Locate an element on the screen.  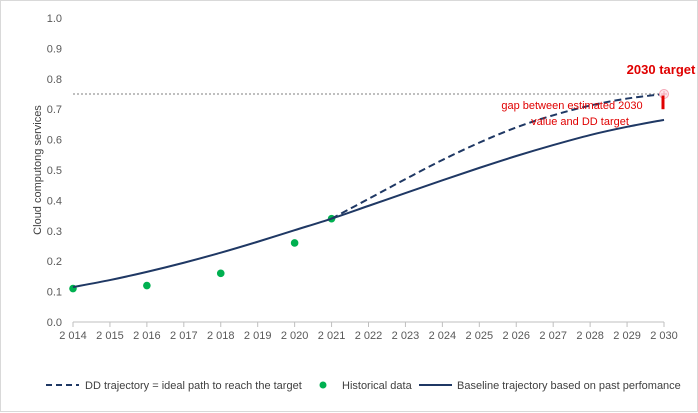
y-axis-label: Cloud computong services is located at coordinates (38, 170).